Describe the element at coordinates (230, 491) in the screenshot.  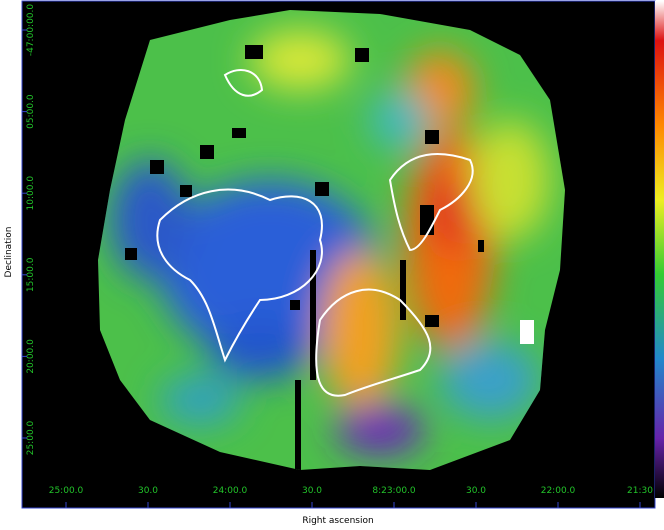
I see `x-tick-label: 24:00.0` at that location.